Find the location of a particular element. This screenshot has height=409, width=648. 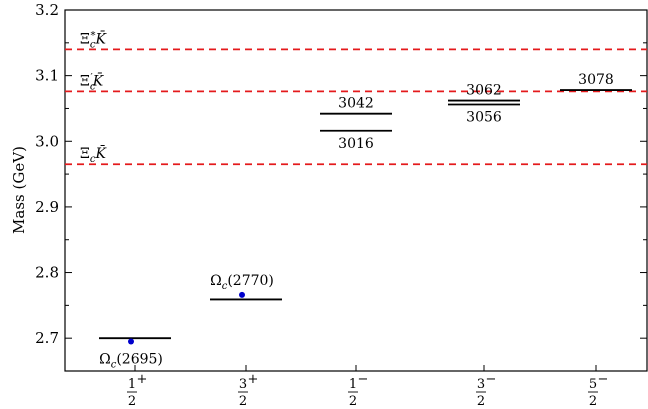

mass-level-label: 3056 is located at coordinates (484, 118).